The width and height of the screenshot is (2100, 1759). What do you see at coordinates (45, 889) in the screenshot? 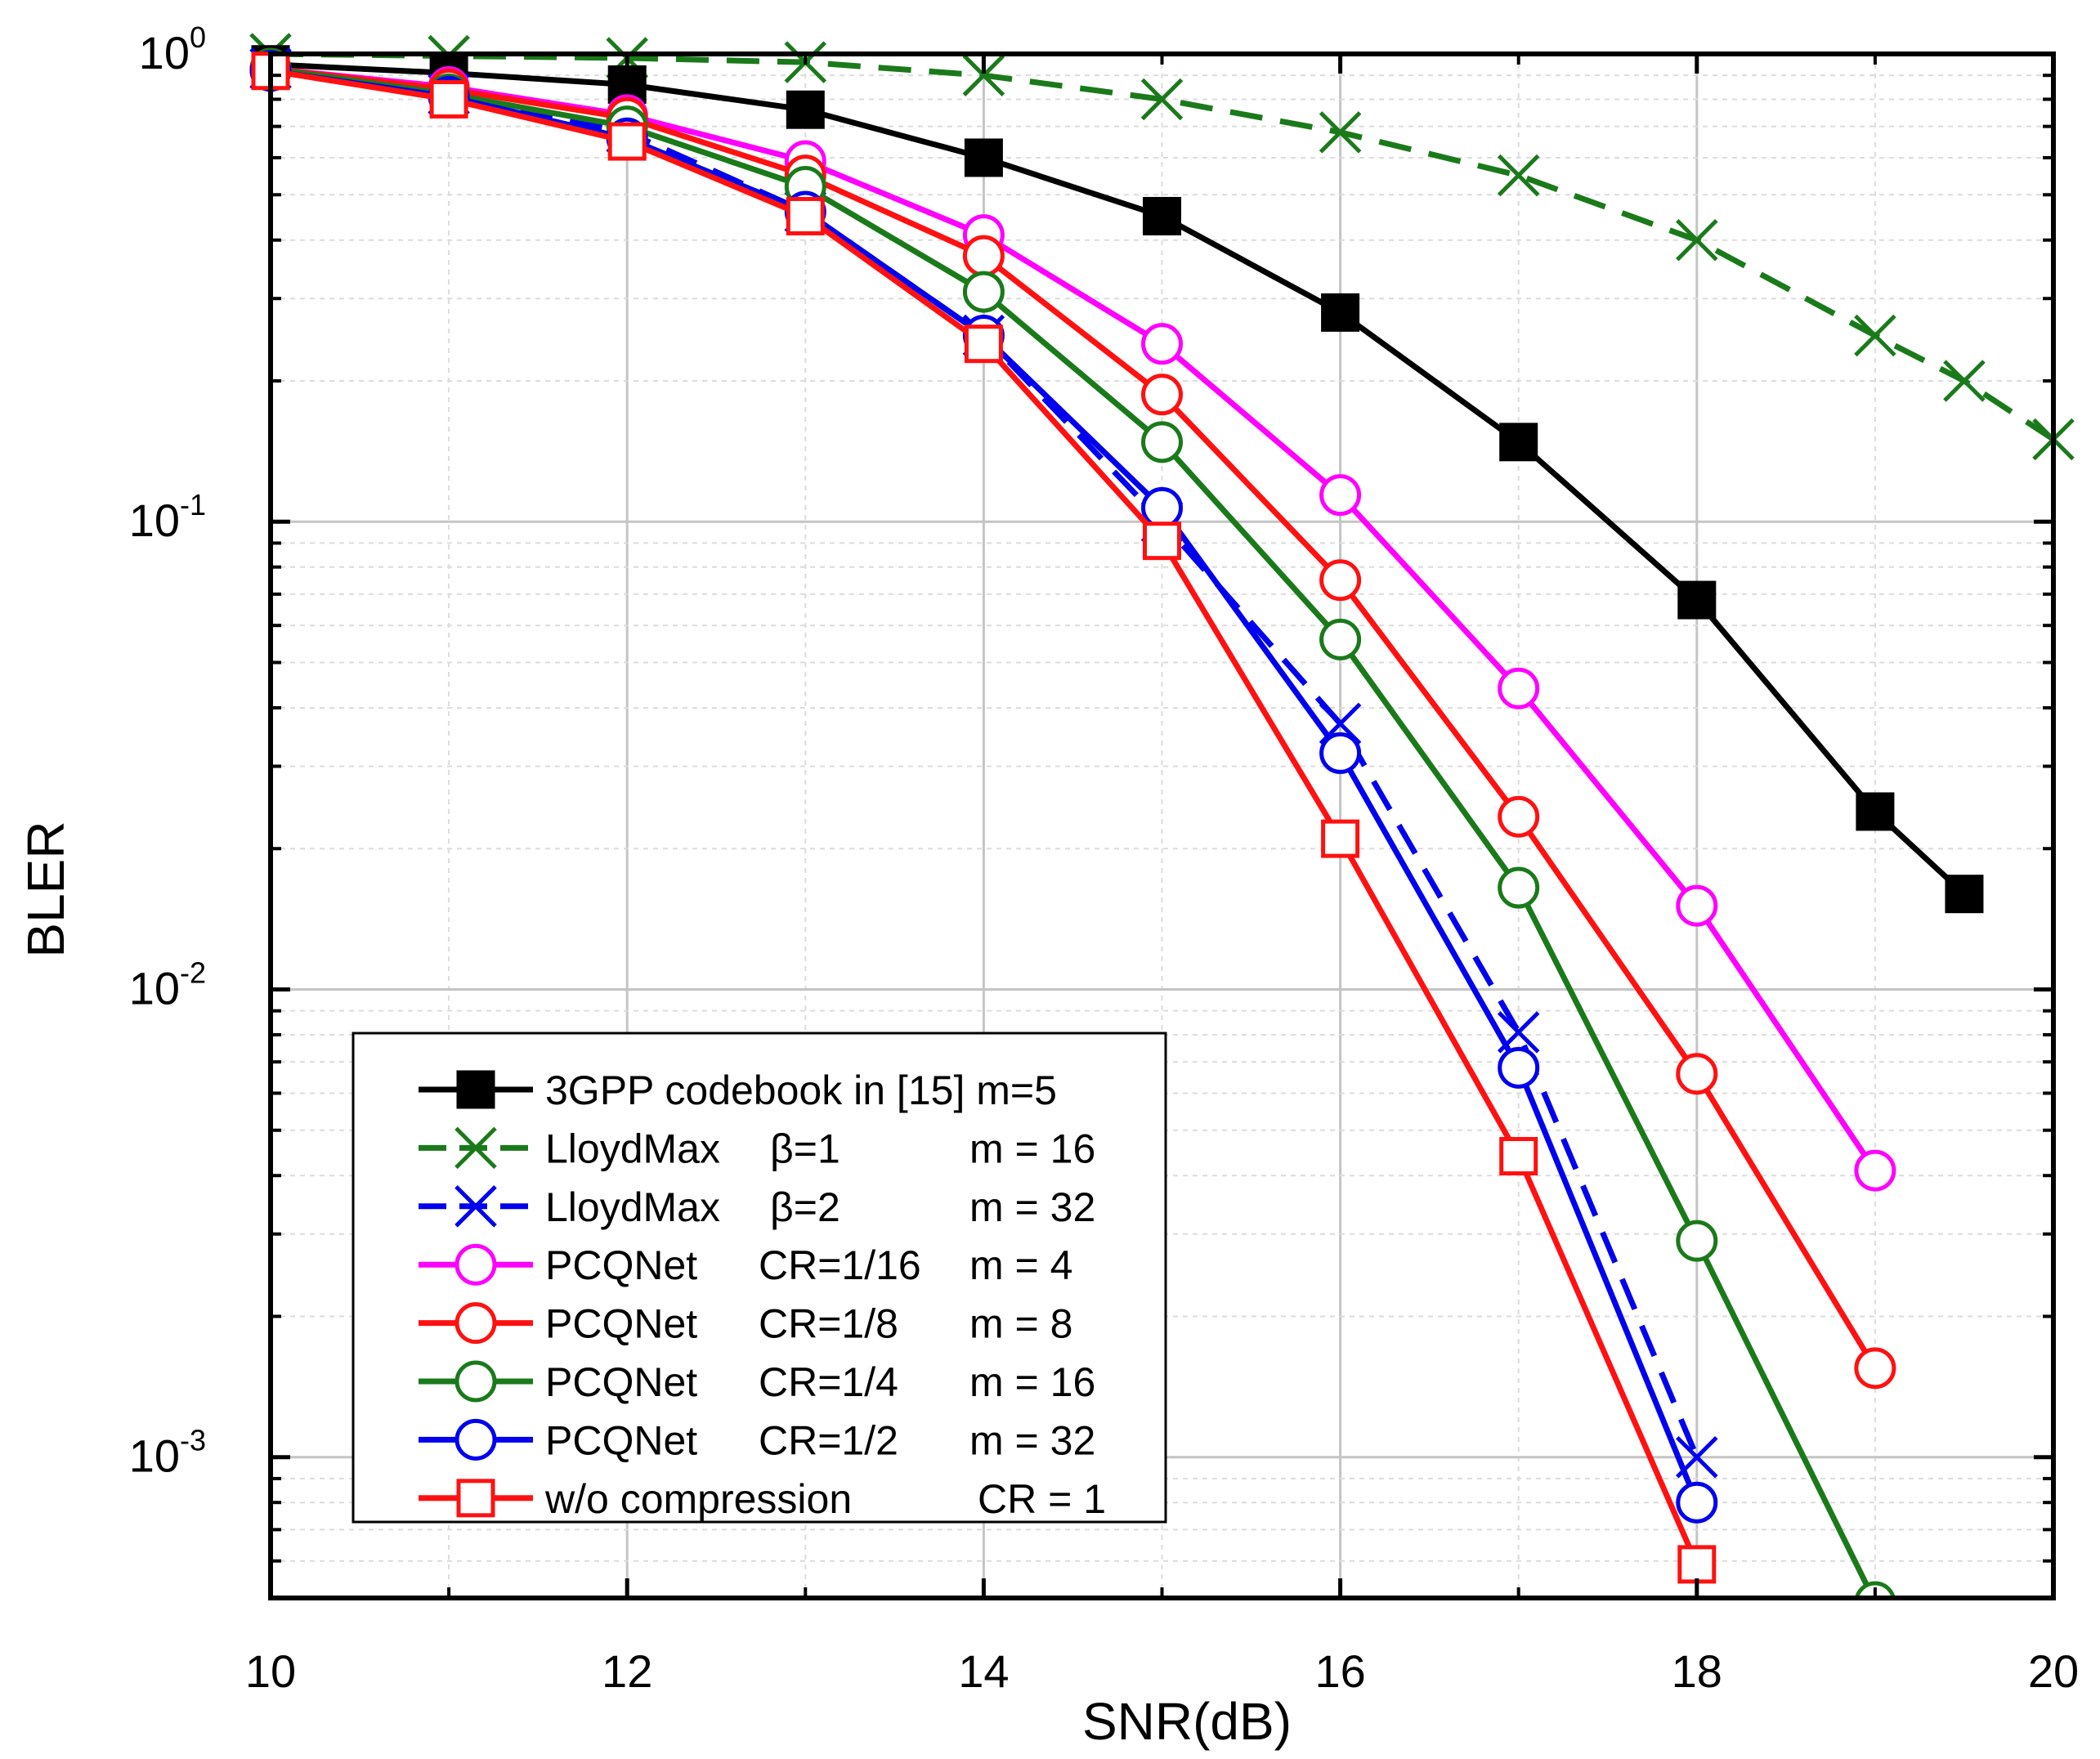
I see `y-axis-title: BLER` at bounding box center [45, 889].